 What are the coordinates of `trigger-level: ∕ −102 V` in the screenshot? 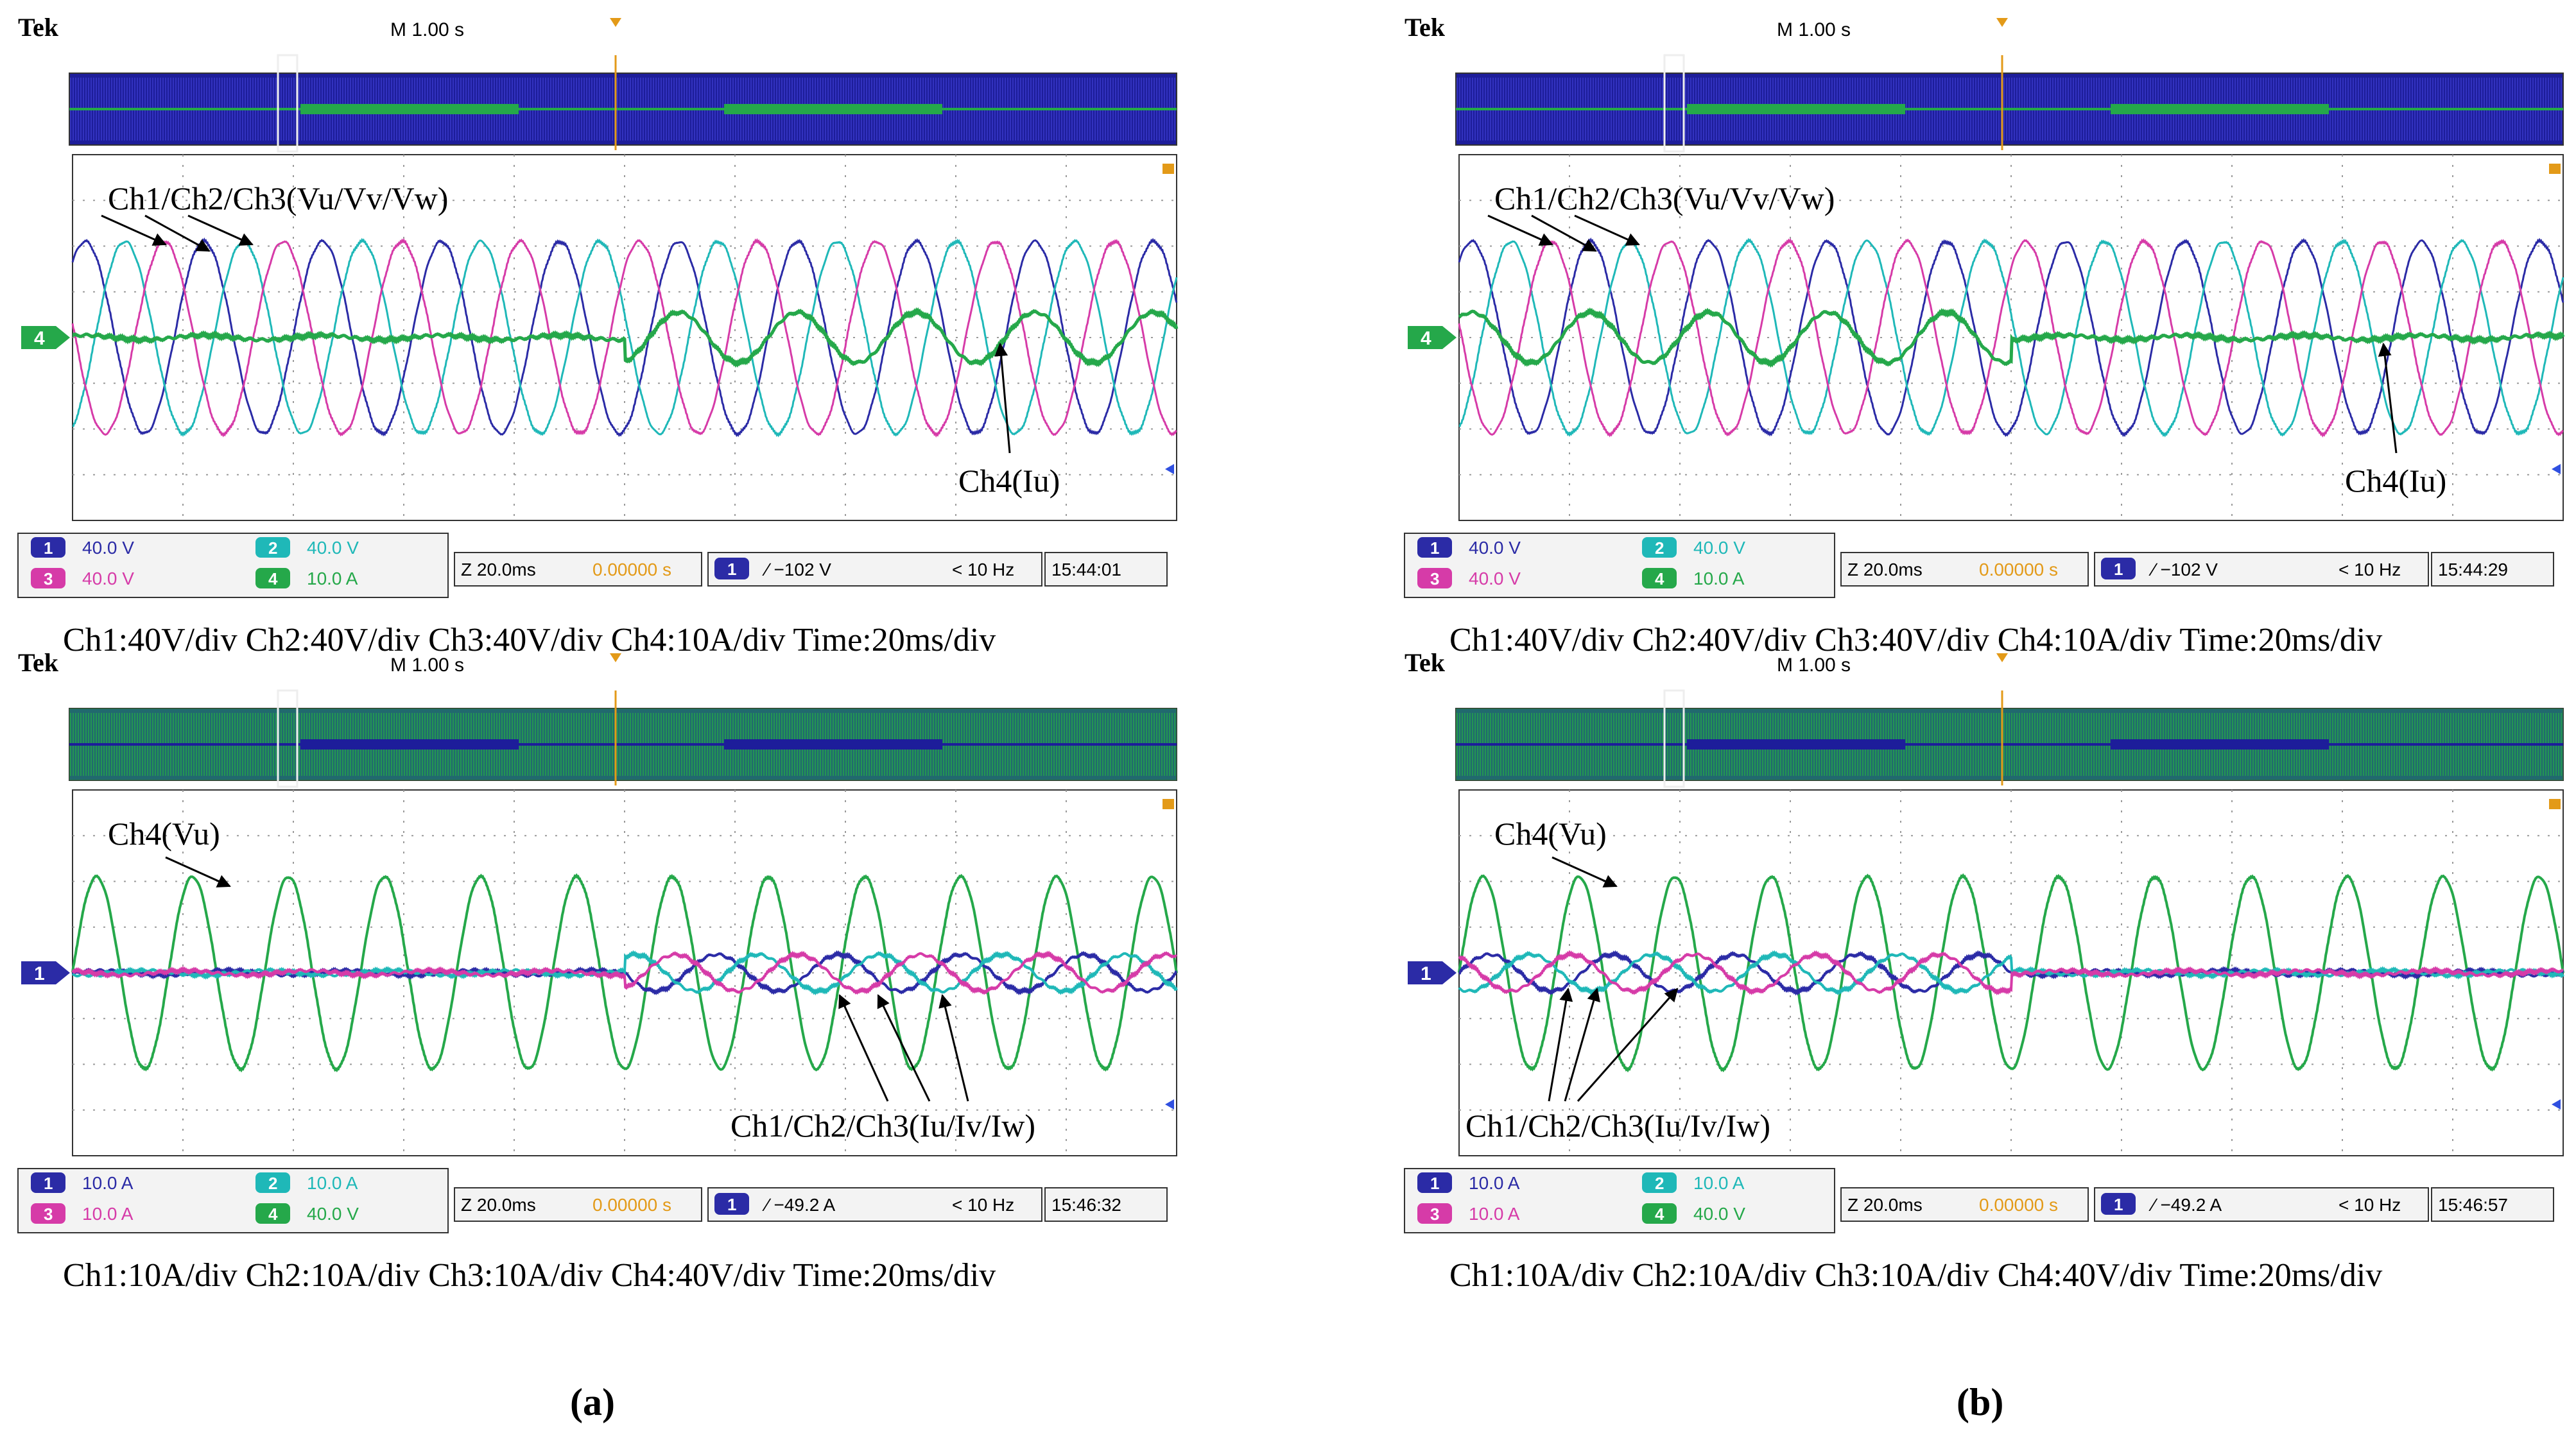 It's located at (2183, 569).